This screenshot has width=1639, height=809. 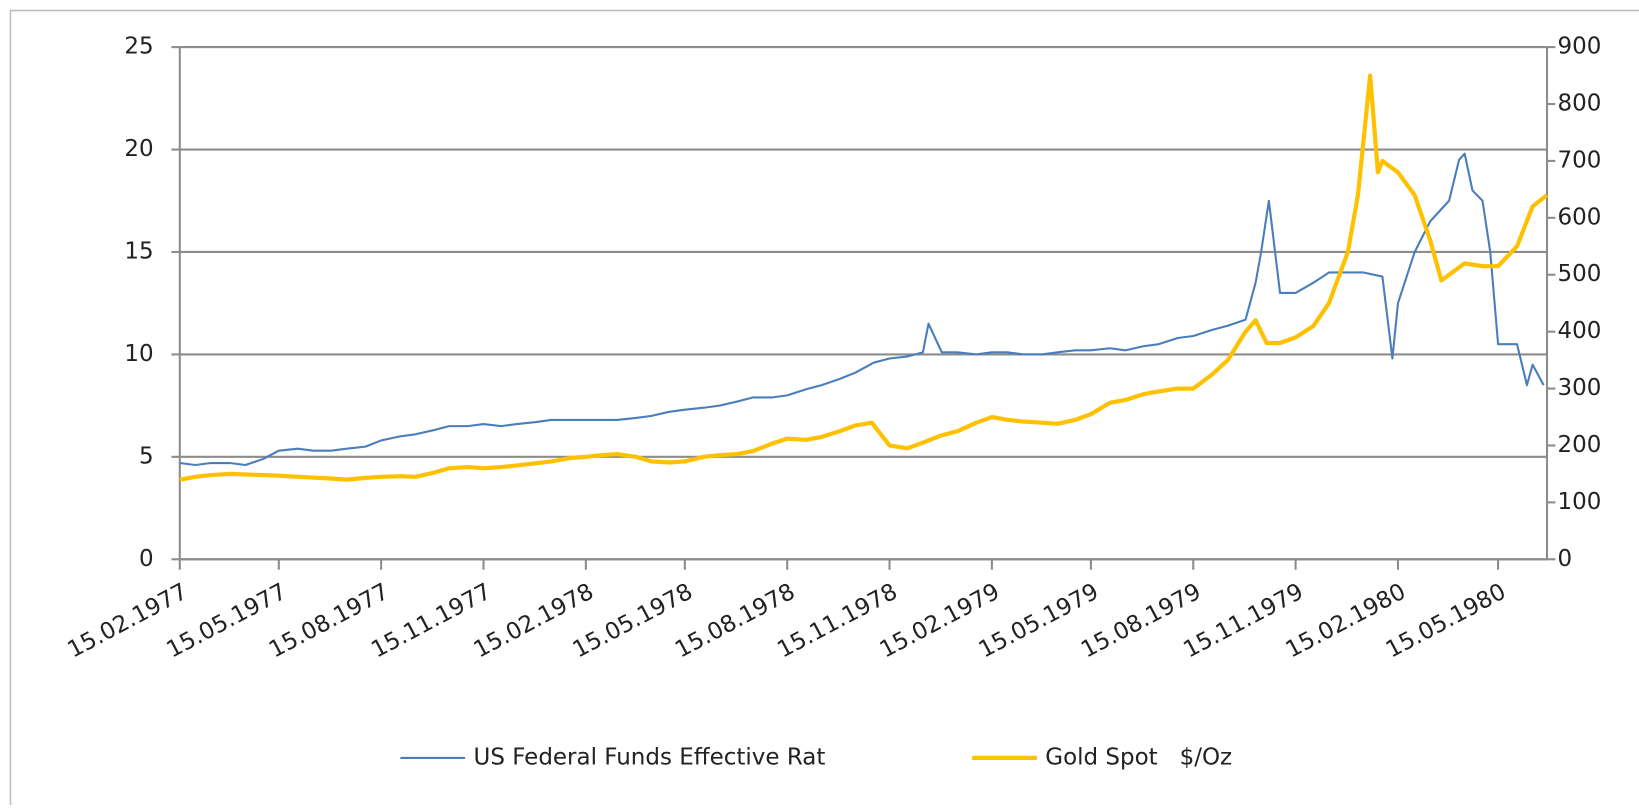 What do you see at coordinates (1564, 559) in the screenshot?
I see `y2-tick-label: 0` at bounding box center [1564, 559].